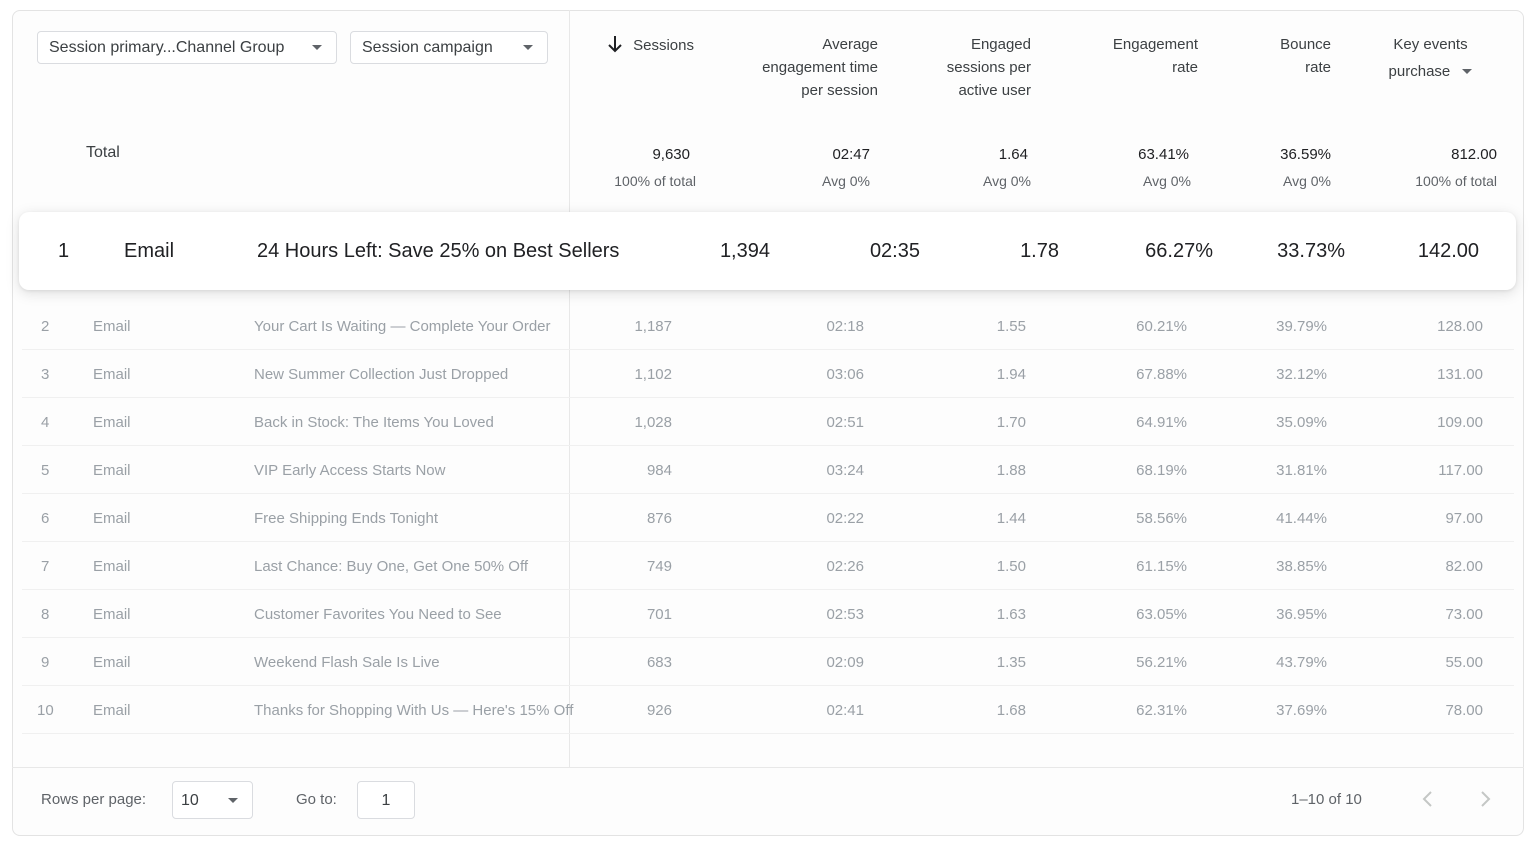  What do you see at coordinates (845, 470) in the screenshot?
I see `row-avg-engagement: 03:24` at bounding box center [845, 470].